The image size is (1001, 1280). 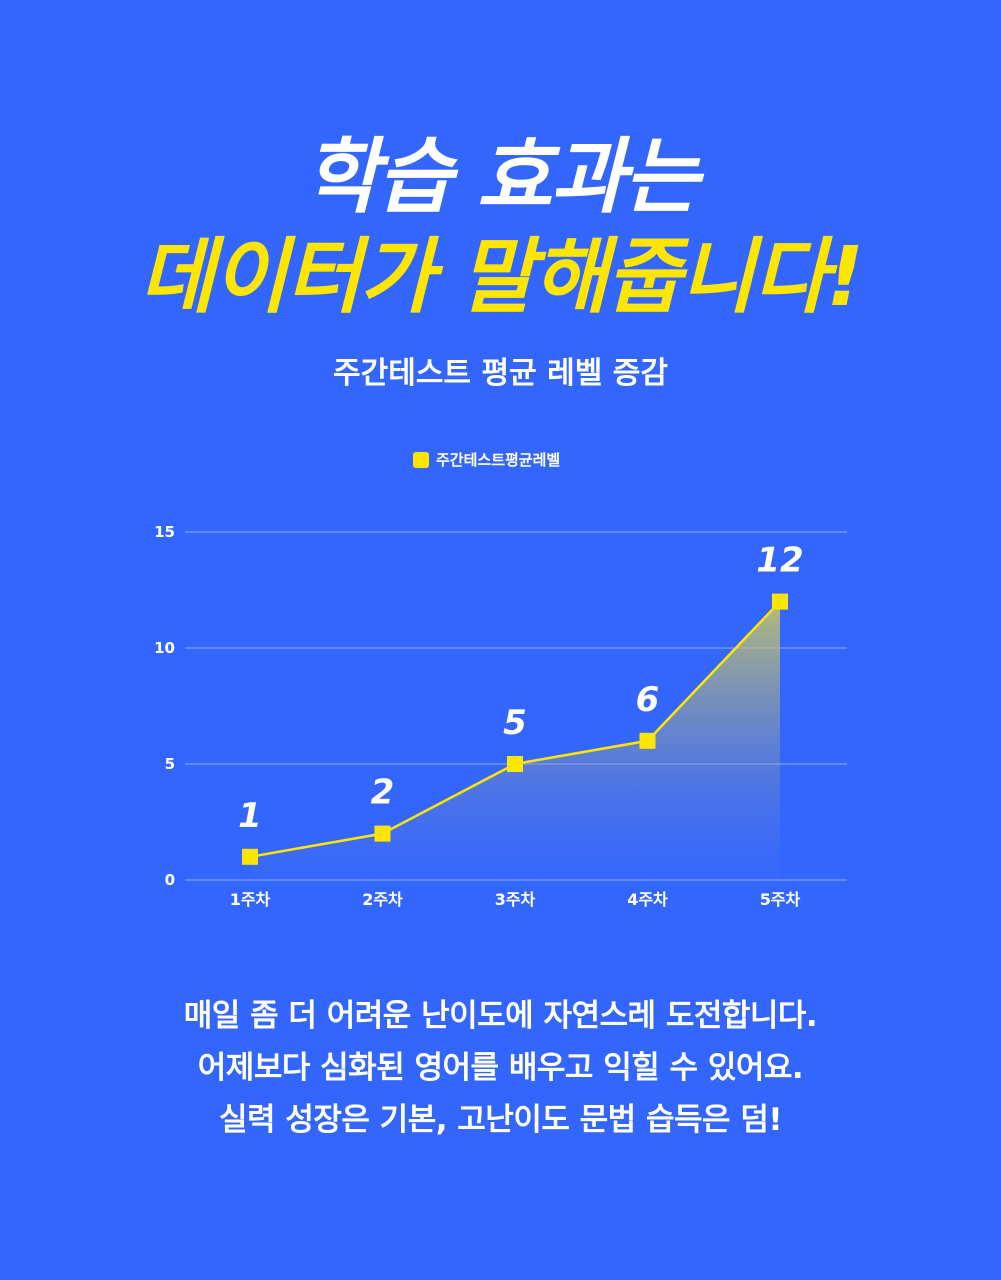 What do you see at coordinates (515, 899) in the screenshot?
I see `x-tick-label: 3주차` at bounding box center [515, 899].